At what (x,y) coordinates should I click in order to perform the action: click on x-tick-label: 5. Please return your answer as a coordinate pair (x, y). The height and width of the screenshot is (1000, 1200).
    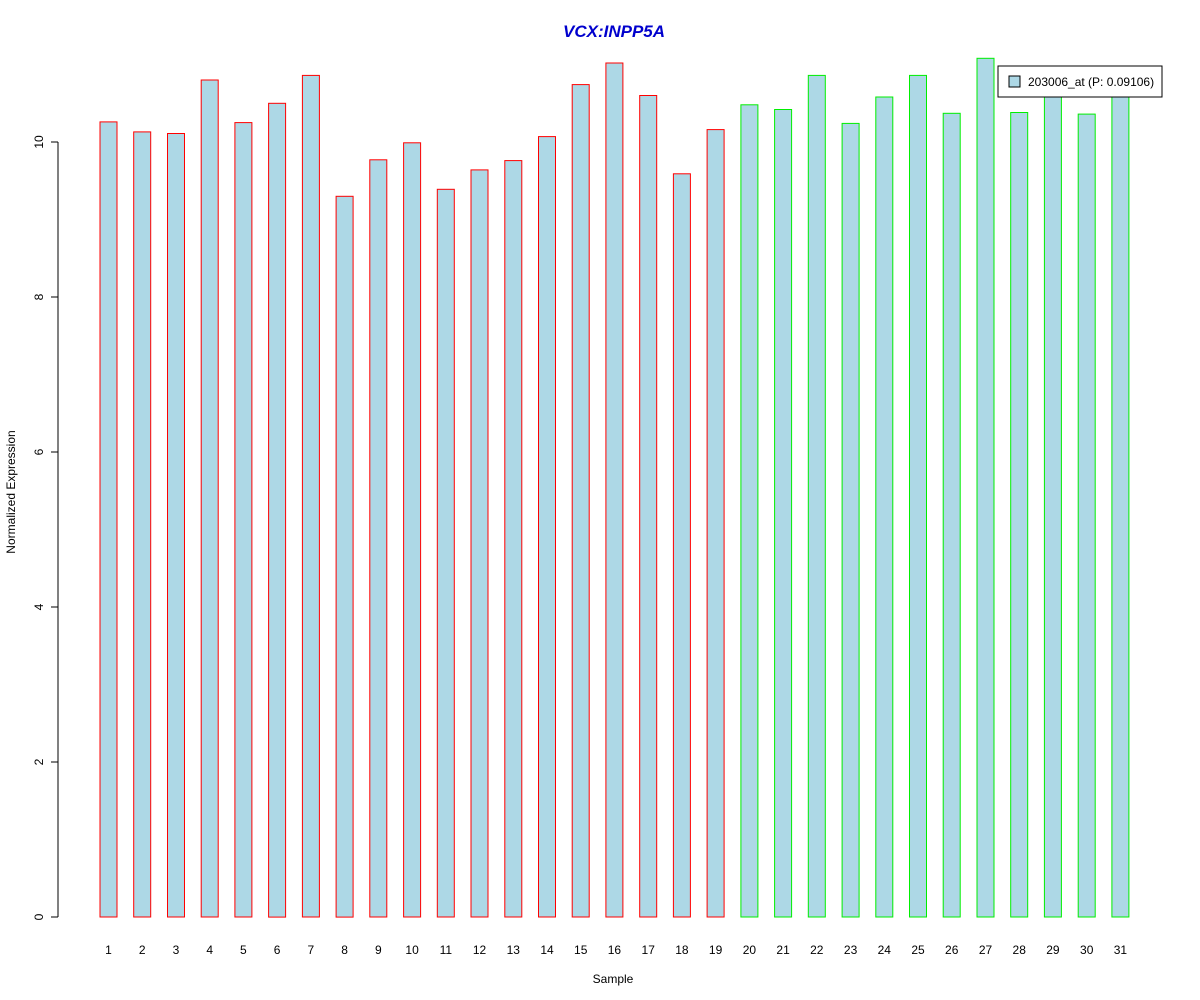
    Looking at the image, I should click on (243, 950).